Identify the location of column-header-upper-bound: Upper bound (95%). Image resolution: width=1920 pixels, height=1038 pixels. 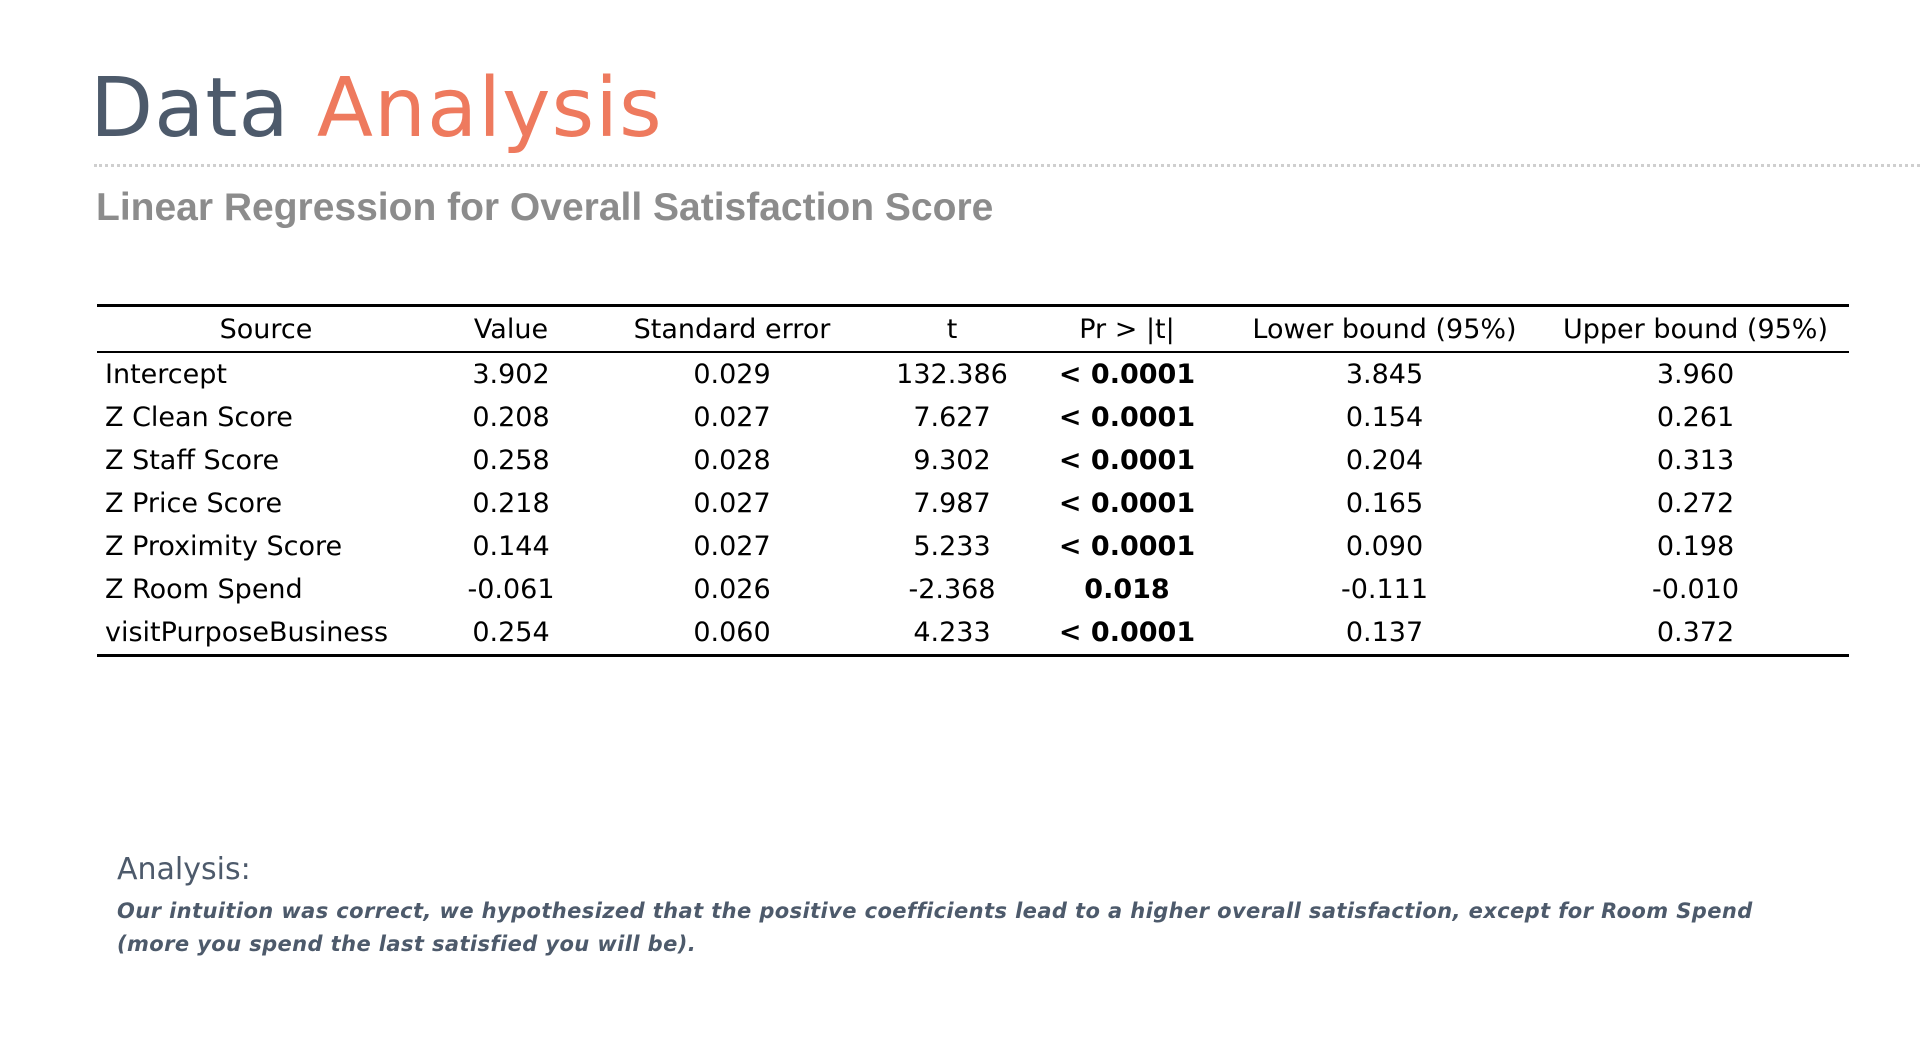
(1695, 329).